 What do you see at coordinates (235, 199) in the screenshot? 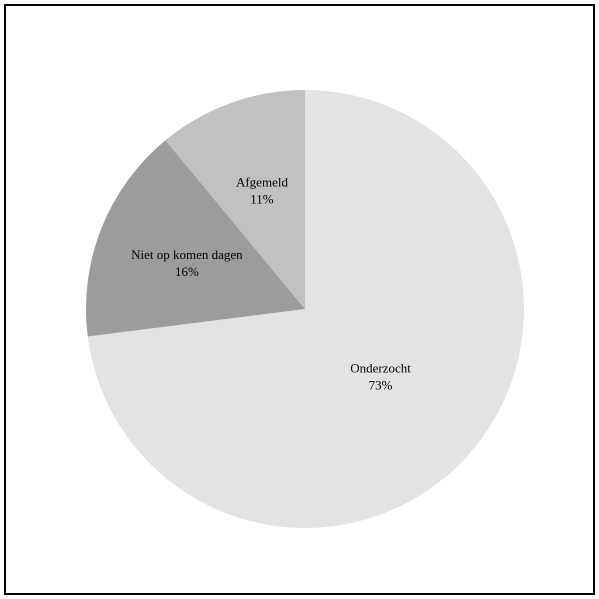
I see `slice-afgemeld` at bounding box center [235, 199].